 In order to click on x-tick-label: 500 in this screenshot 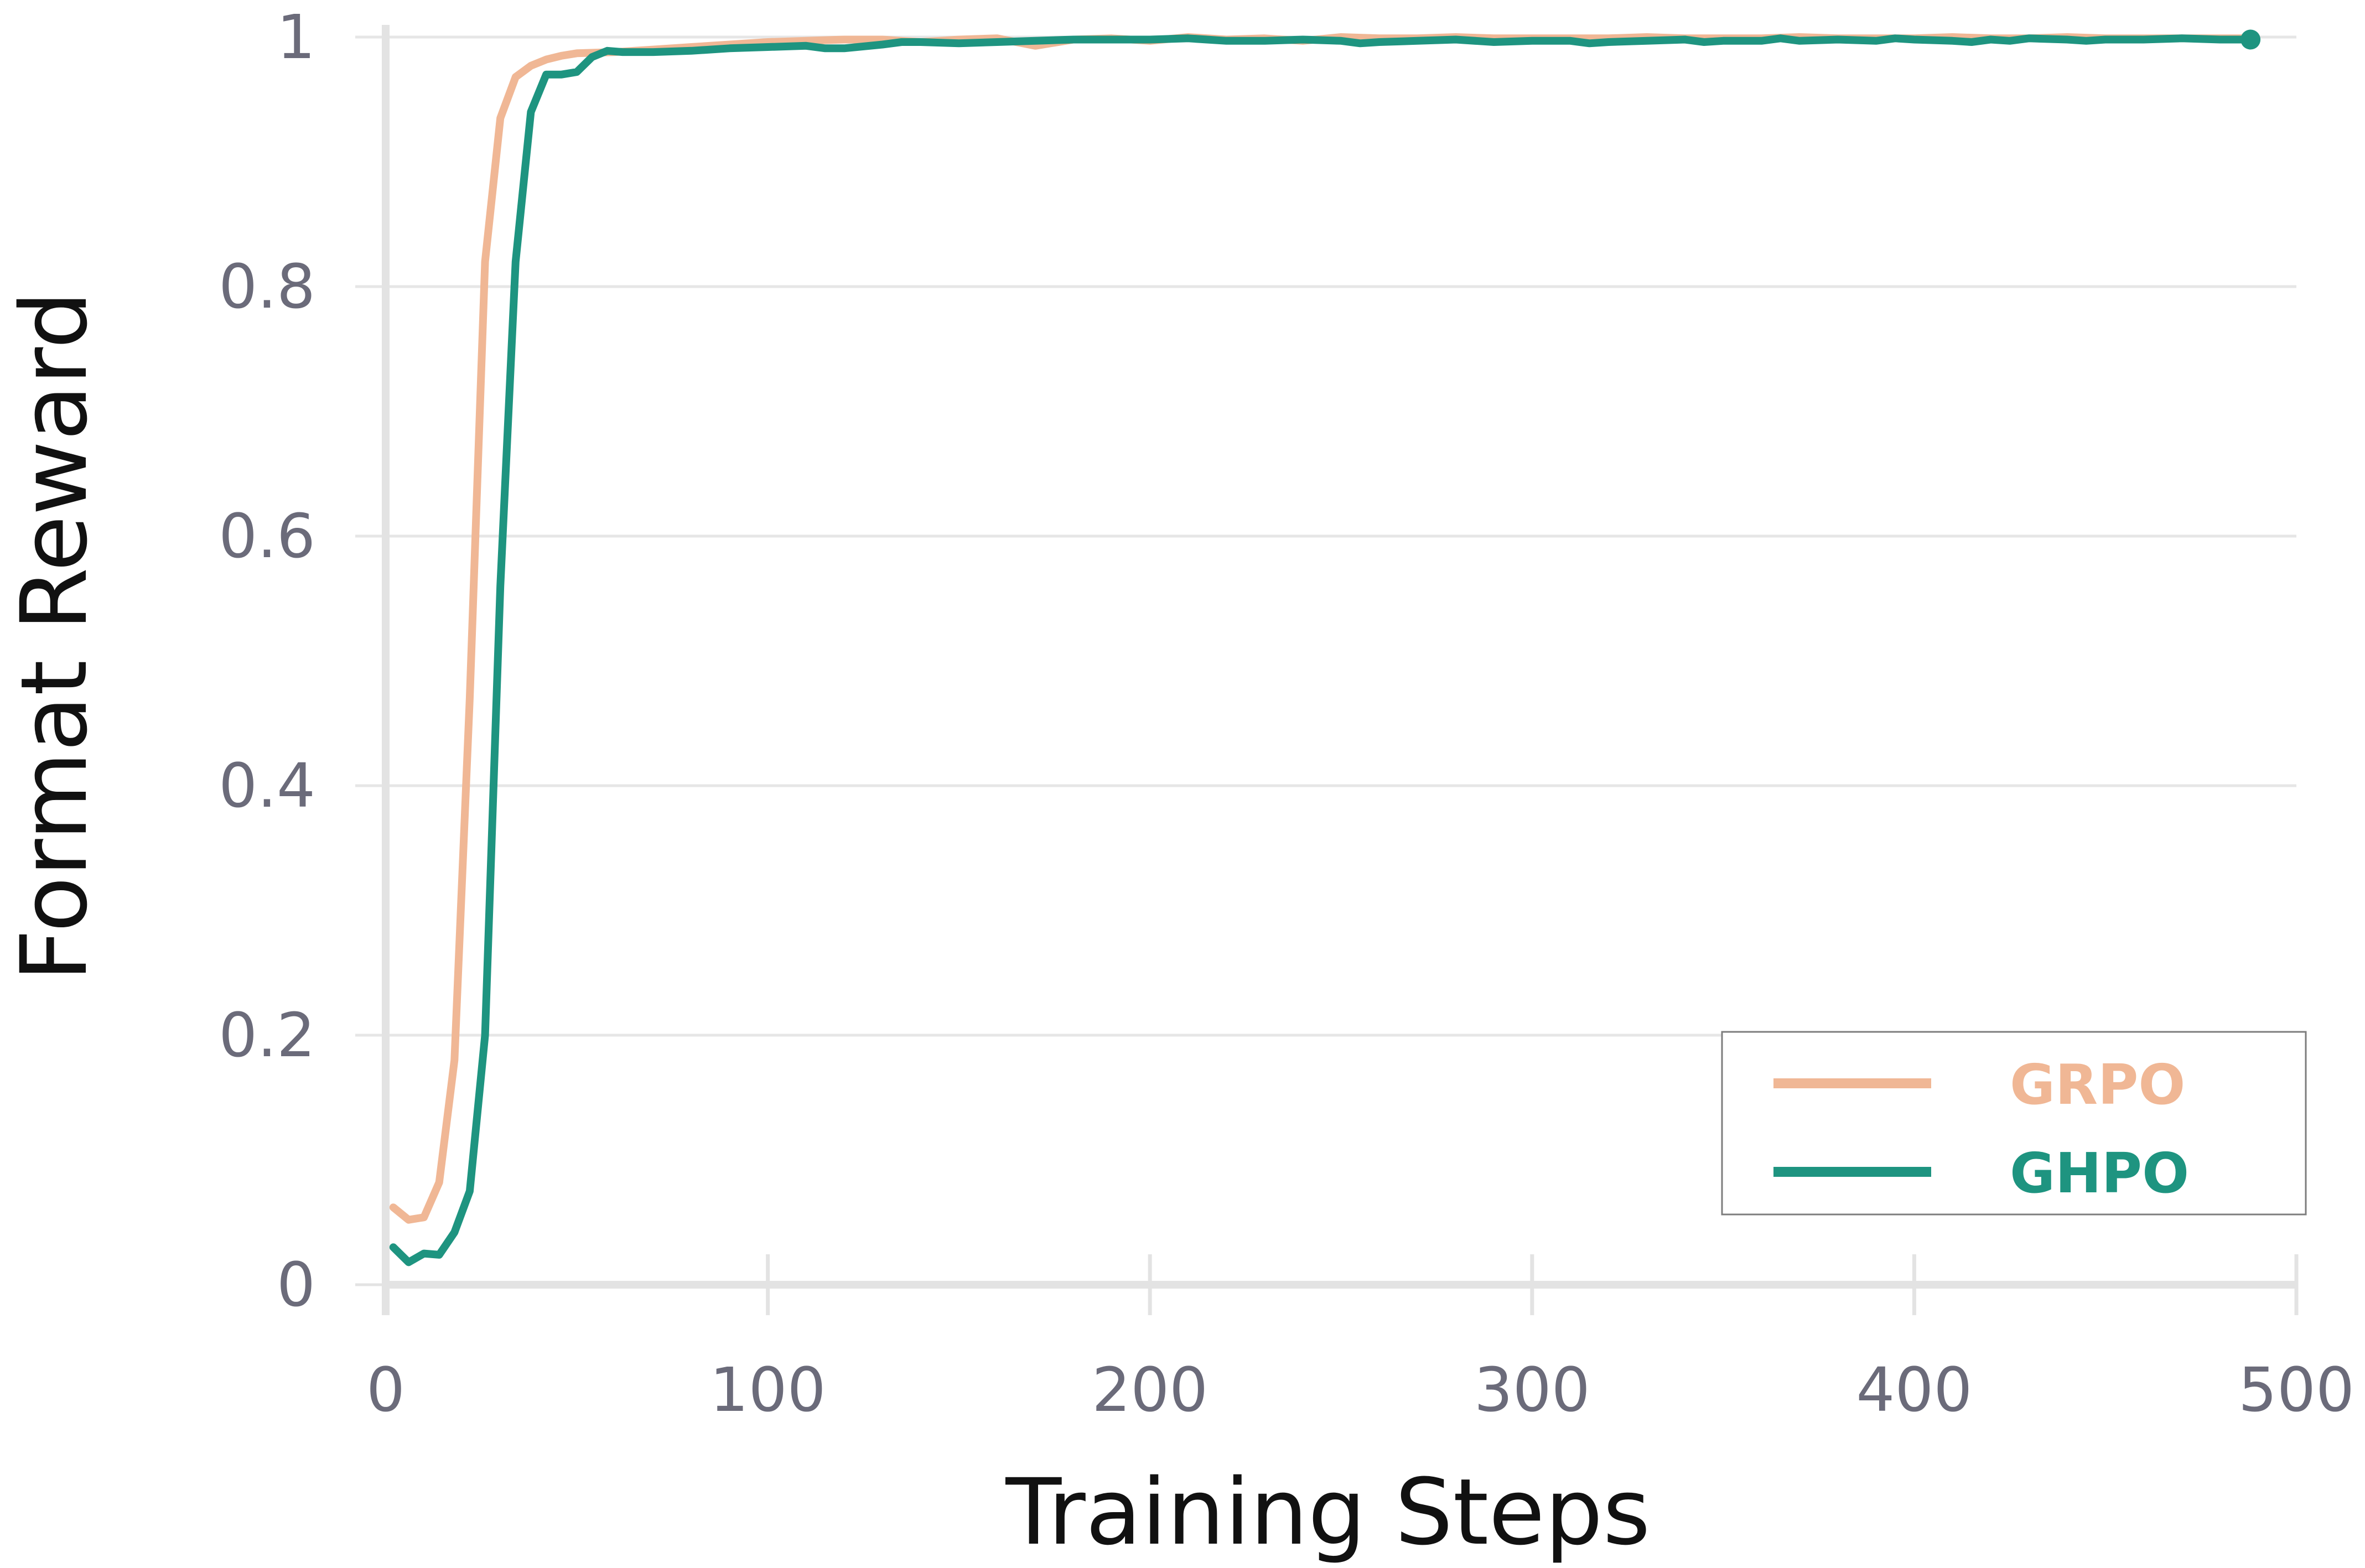, I will do `click(2296, 1389)`.